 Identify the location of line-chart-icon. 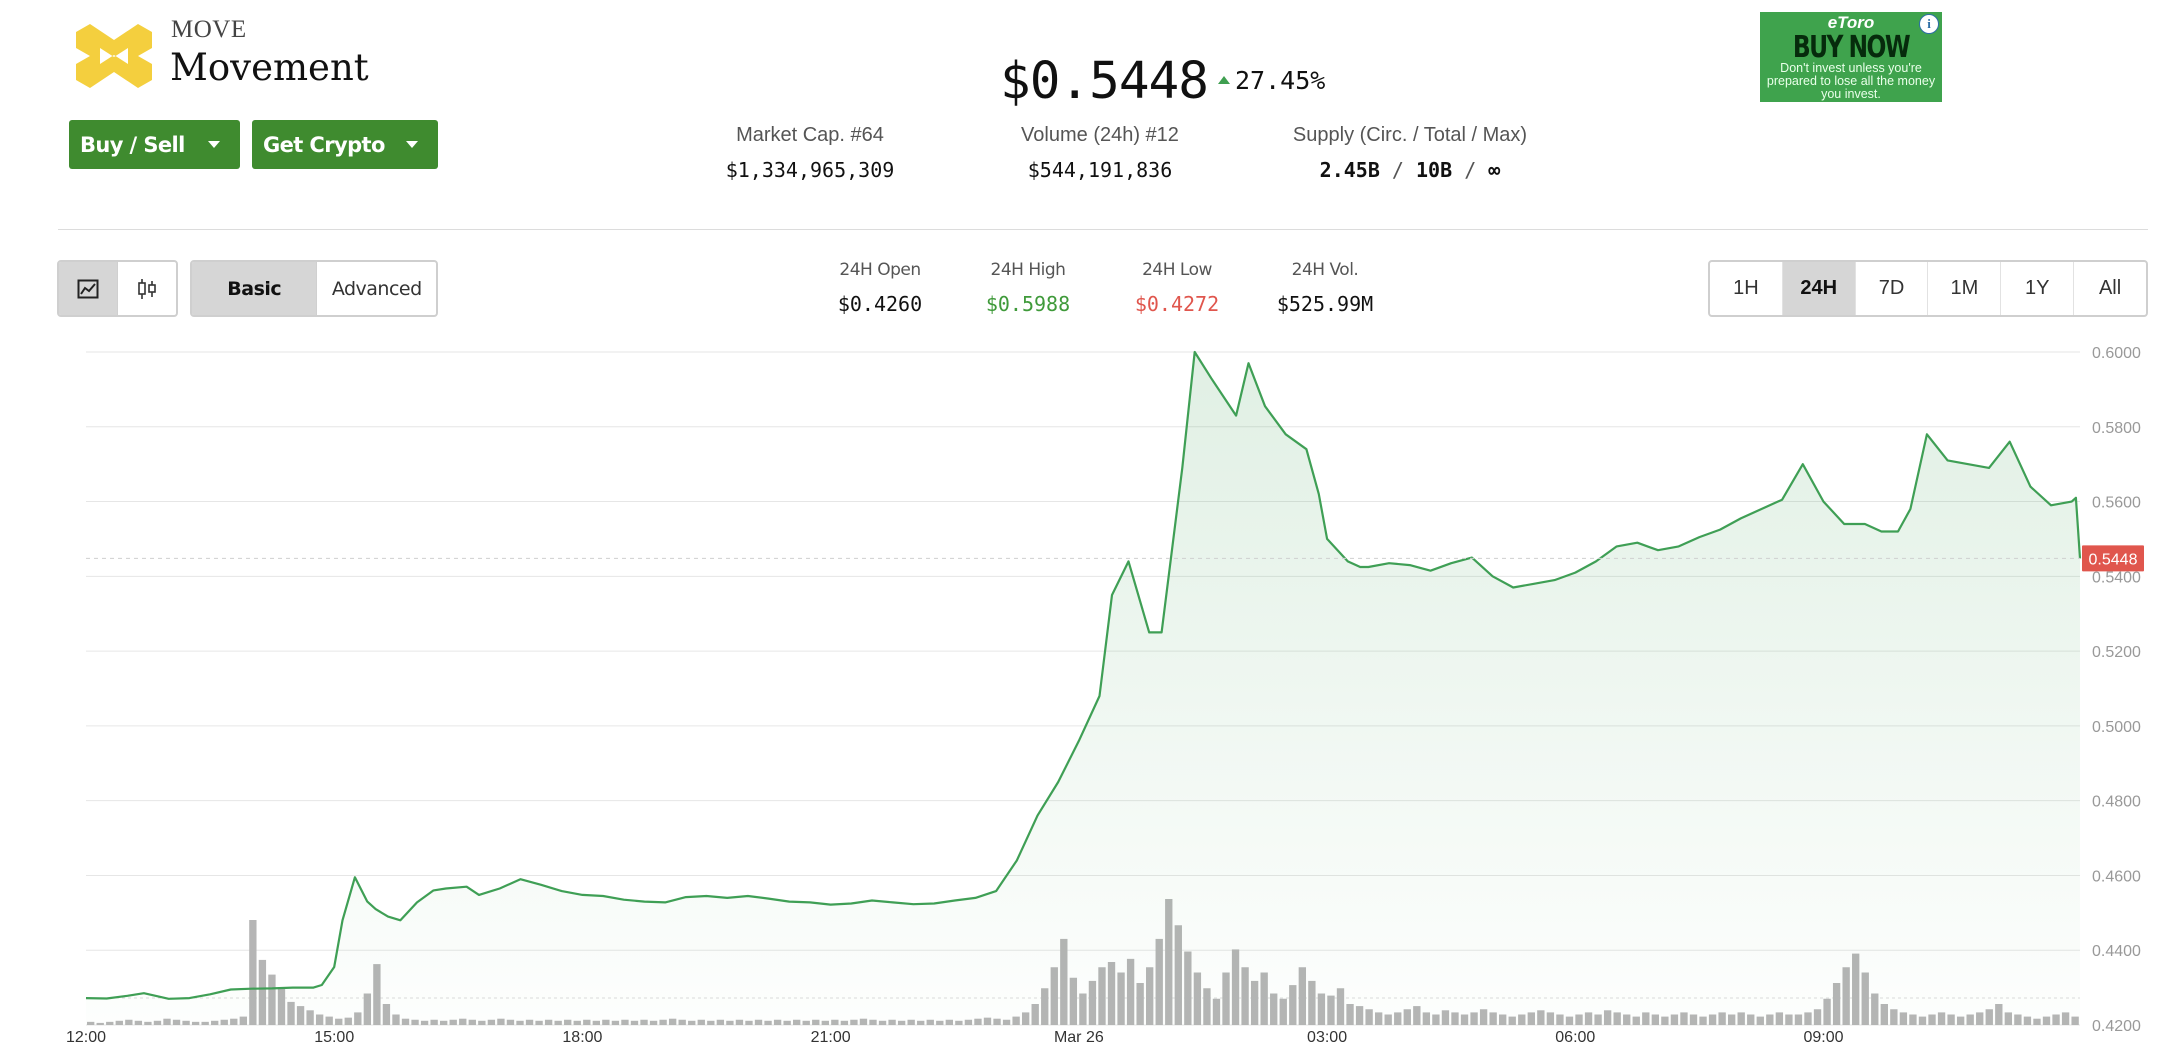
(88, 288).